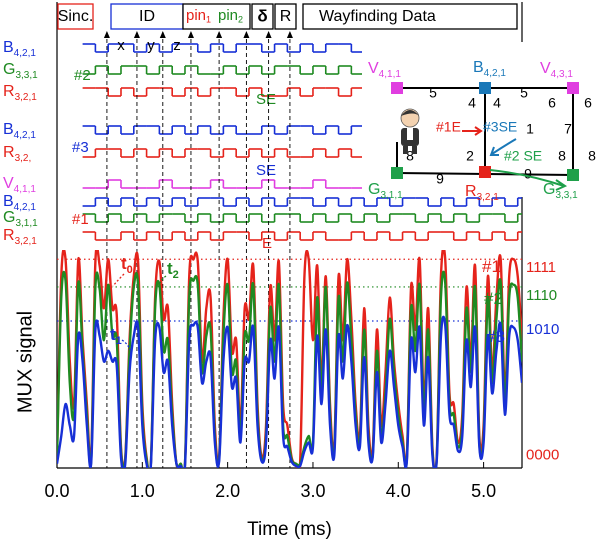 Image resolution: width=601 pixels, height=548 pixels. I want to click on header-field: Wayfinding Data, so click(377, 16).